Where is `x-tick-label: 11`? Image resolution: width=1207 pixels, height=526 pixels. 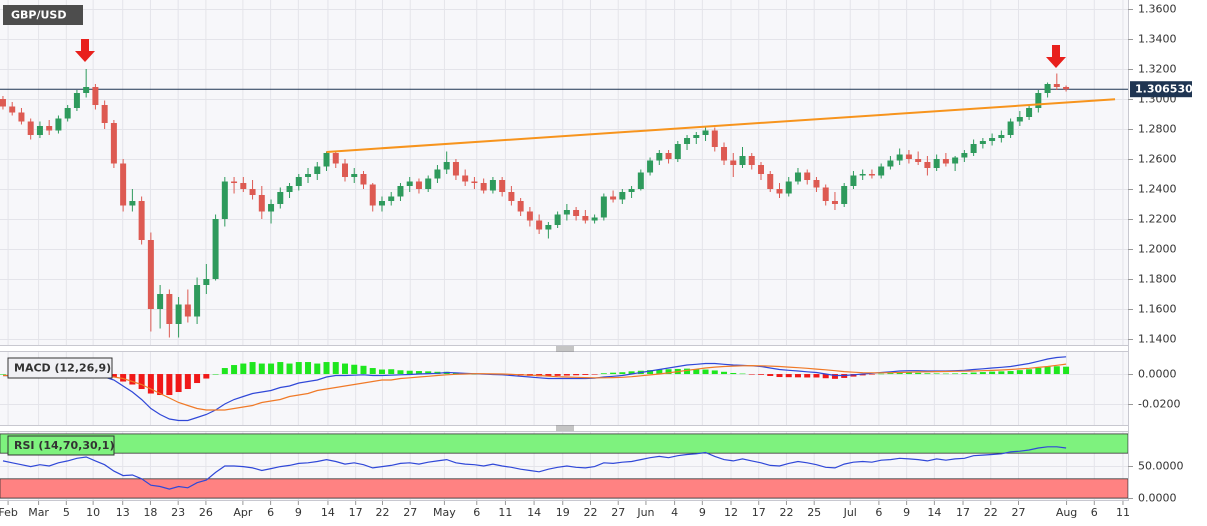
x-tick-label: 11 is located at coordinates (505, 512).